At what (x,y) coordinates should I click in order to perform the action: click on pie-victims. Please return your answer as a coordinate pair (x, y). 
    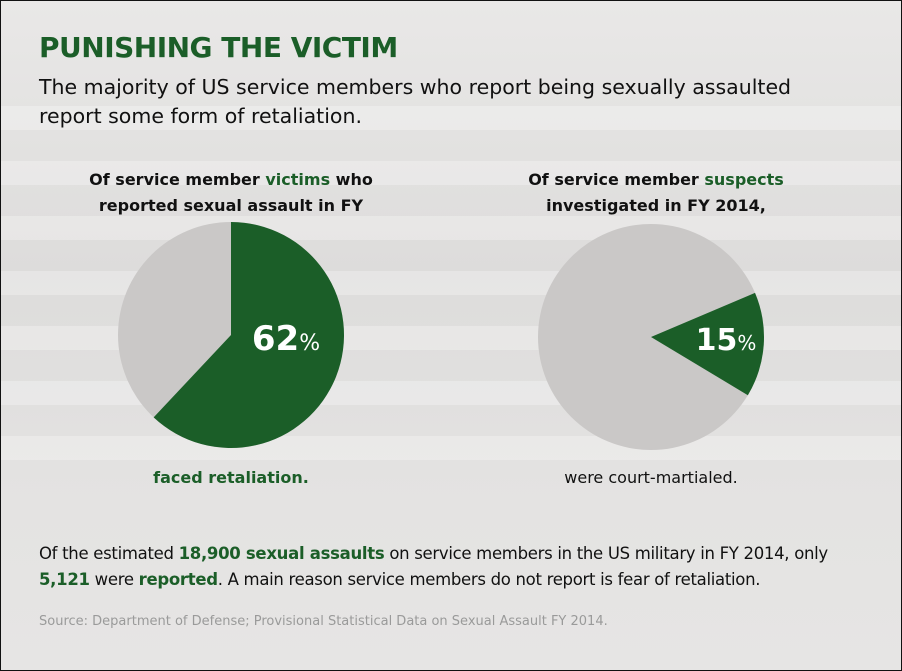
    Looking at the image, I should click on (231, 335).